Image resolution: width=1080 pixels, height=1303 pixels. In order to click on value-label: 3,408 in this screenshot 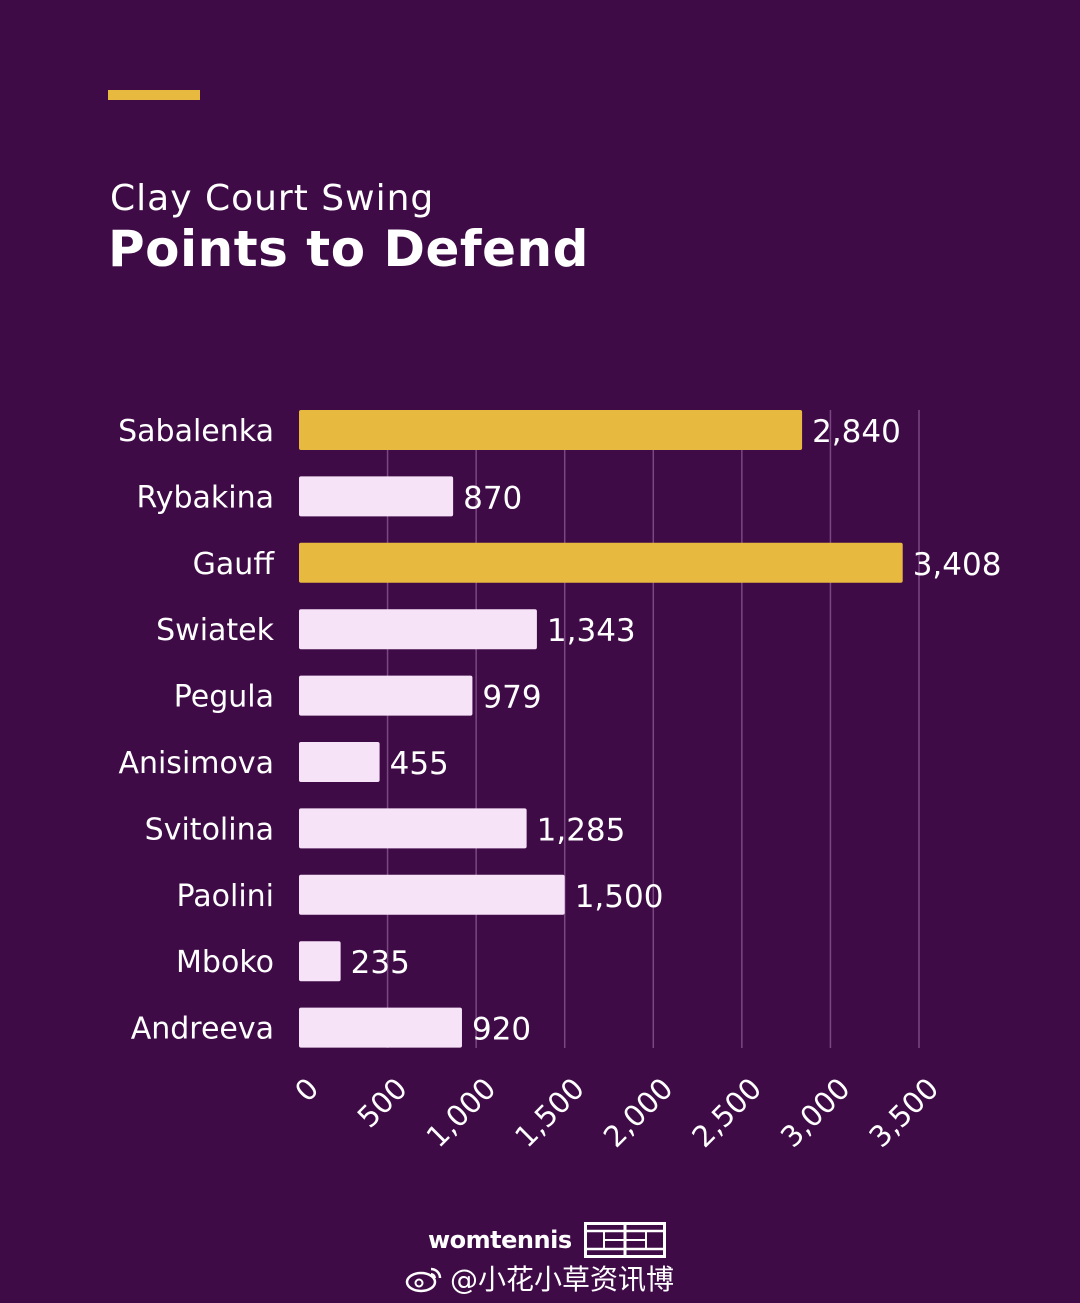, I will do `click(957, 565)`.